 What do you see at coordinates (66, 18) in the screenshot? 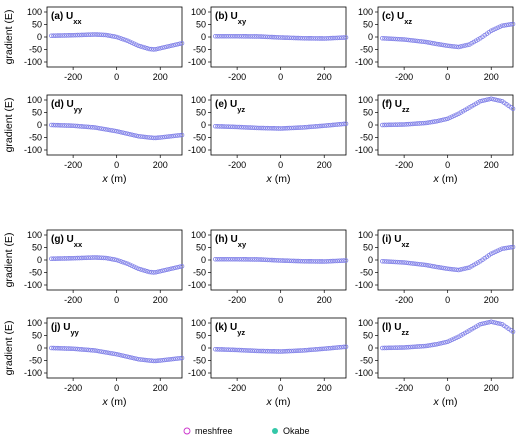
I see `panel-label: (a) Uxx` at bounding box center [66, 18].